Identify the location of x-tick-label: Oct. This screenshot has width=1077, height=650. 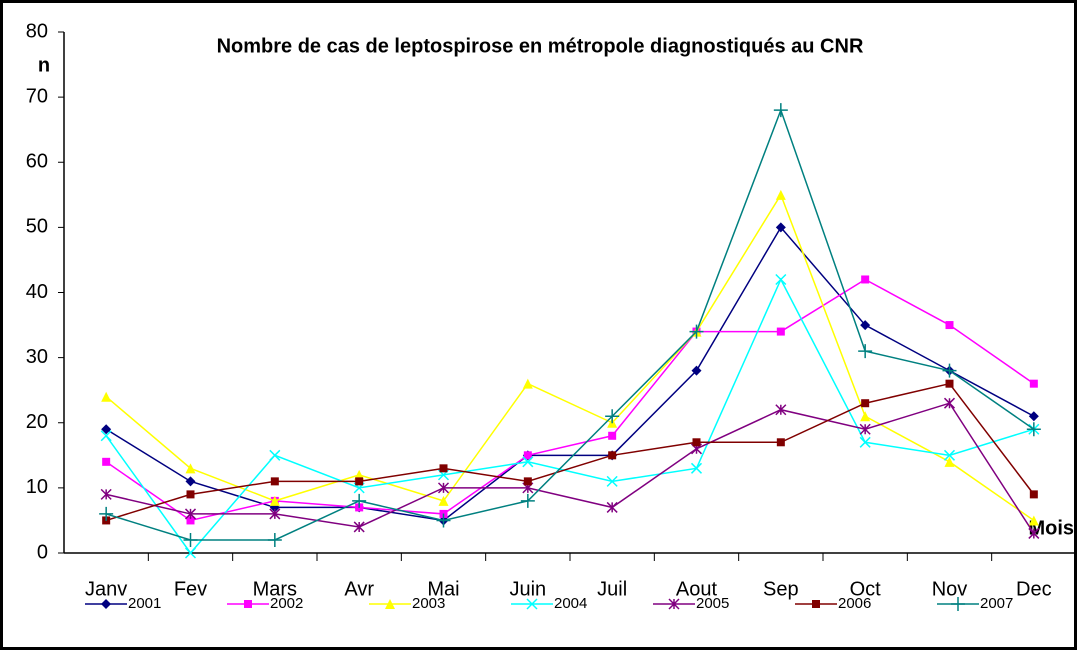
(866, 589).